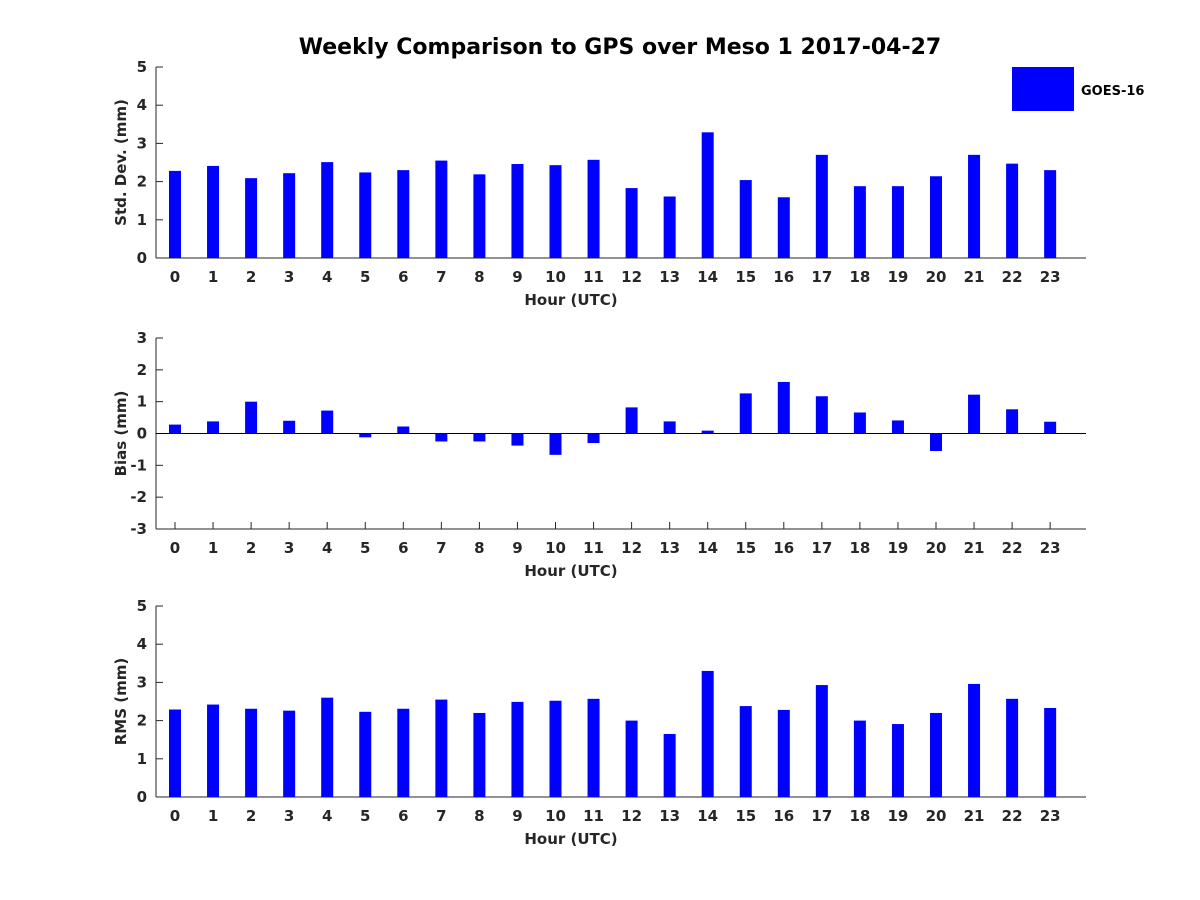 The image size is (1200, 900). What do you see at coordinates (1043, 89) in the screenshot?
I see `legend-swatch` at bounding box center [1043, 89].